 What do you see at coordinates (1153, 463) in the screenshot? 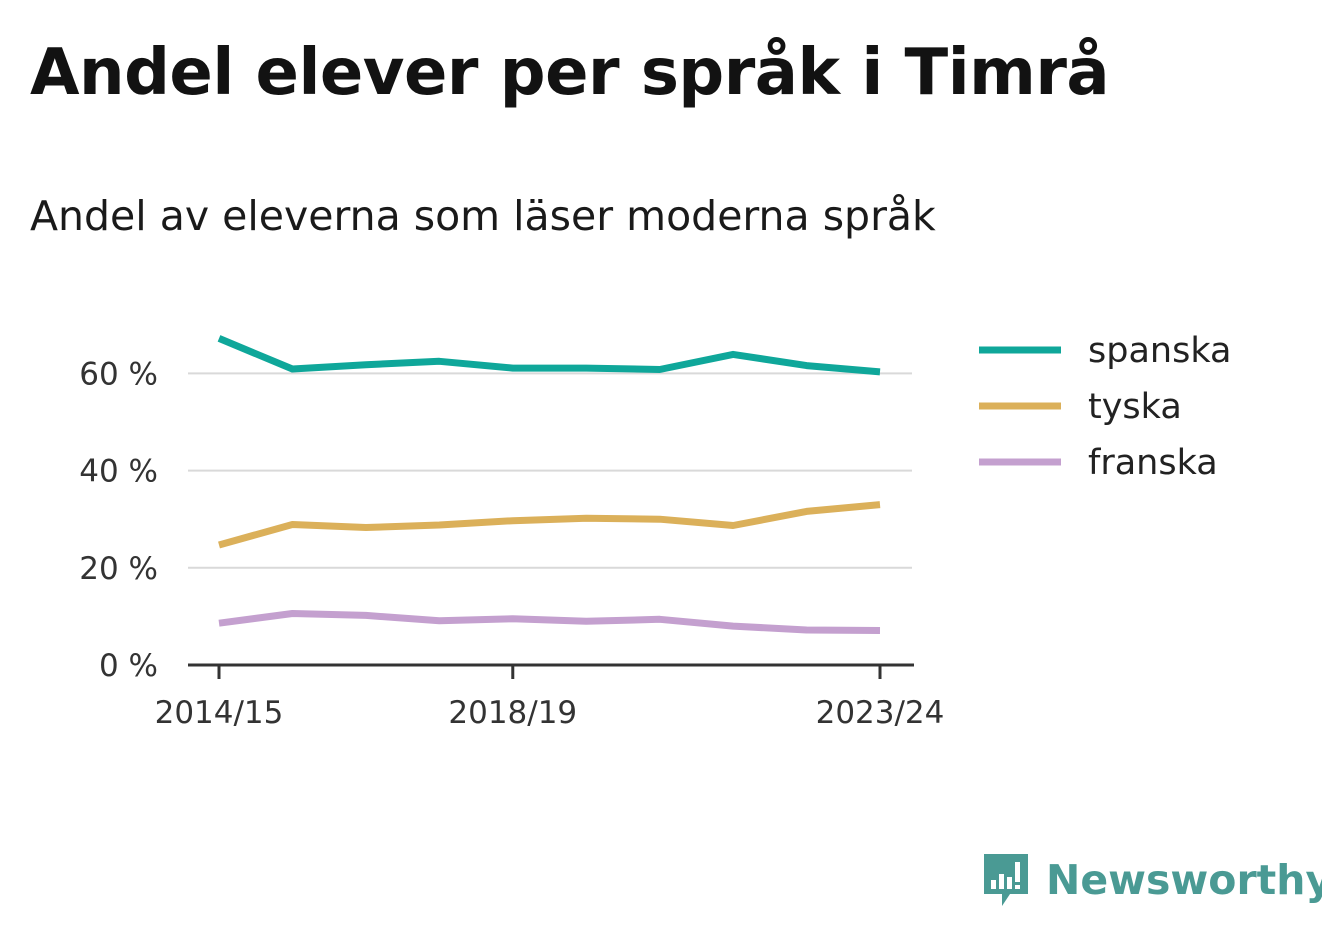
I see `legend-label-franska: franska` at bounding box center [1153, 463].